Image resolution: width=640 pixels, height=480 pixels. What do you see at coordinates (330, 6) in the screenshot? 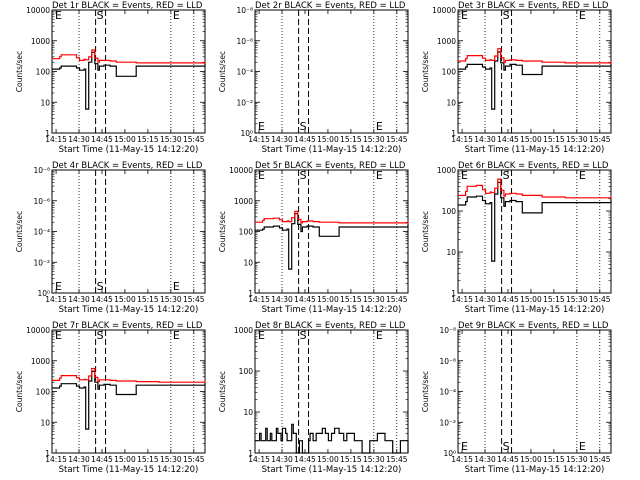
I see `panel-title: Det 2r BLACK = Events, RED = LLD` at bounding box center [330, 6].